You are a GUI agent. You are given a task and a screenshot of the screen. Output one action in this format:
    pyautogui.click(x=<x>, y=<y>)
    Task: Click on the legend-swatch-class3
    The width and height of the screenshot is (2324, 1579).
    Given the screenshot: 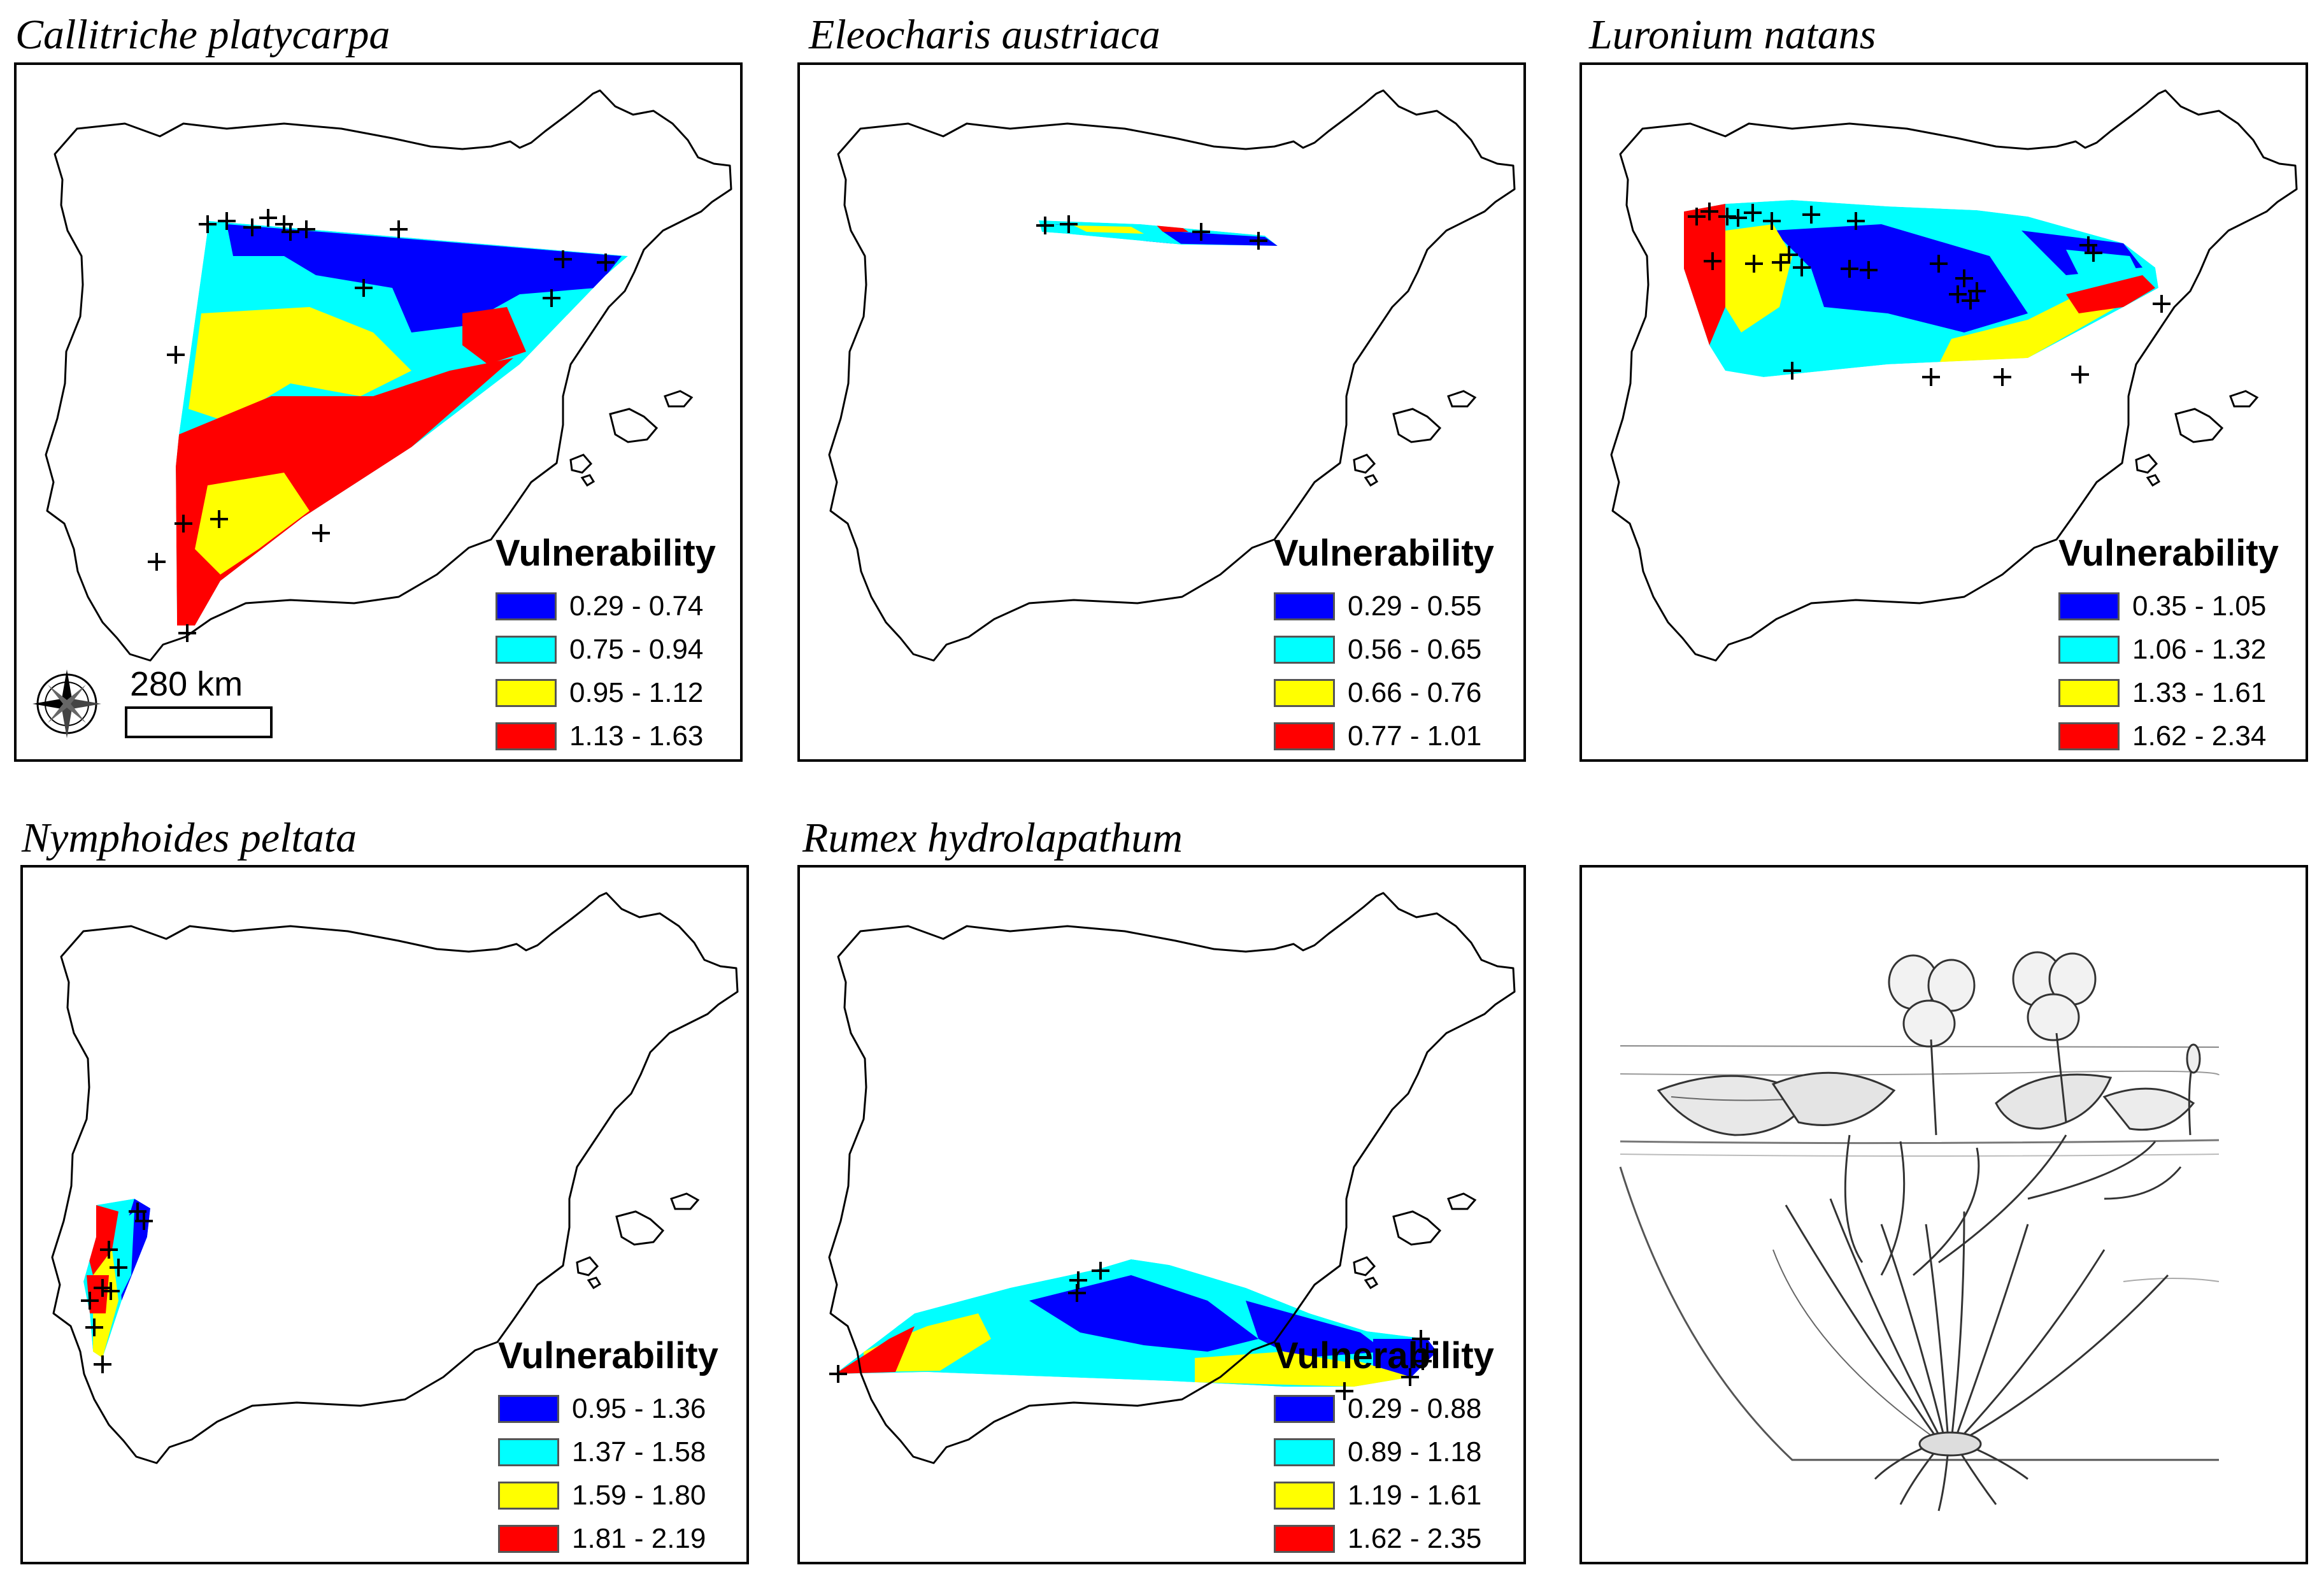 What is the action you would take?
    pyautogui.click(x=1304, y=693)
    